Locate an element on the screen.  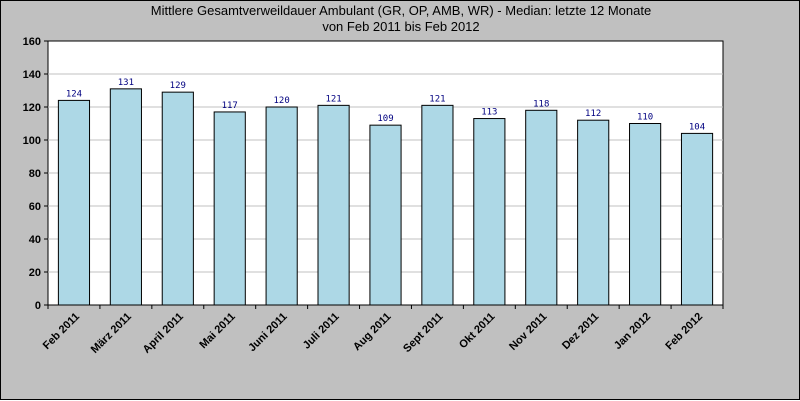
data-label: 129 is located at coordinates (178, 86).